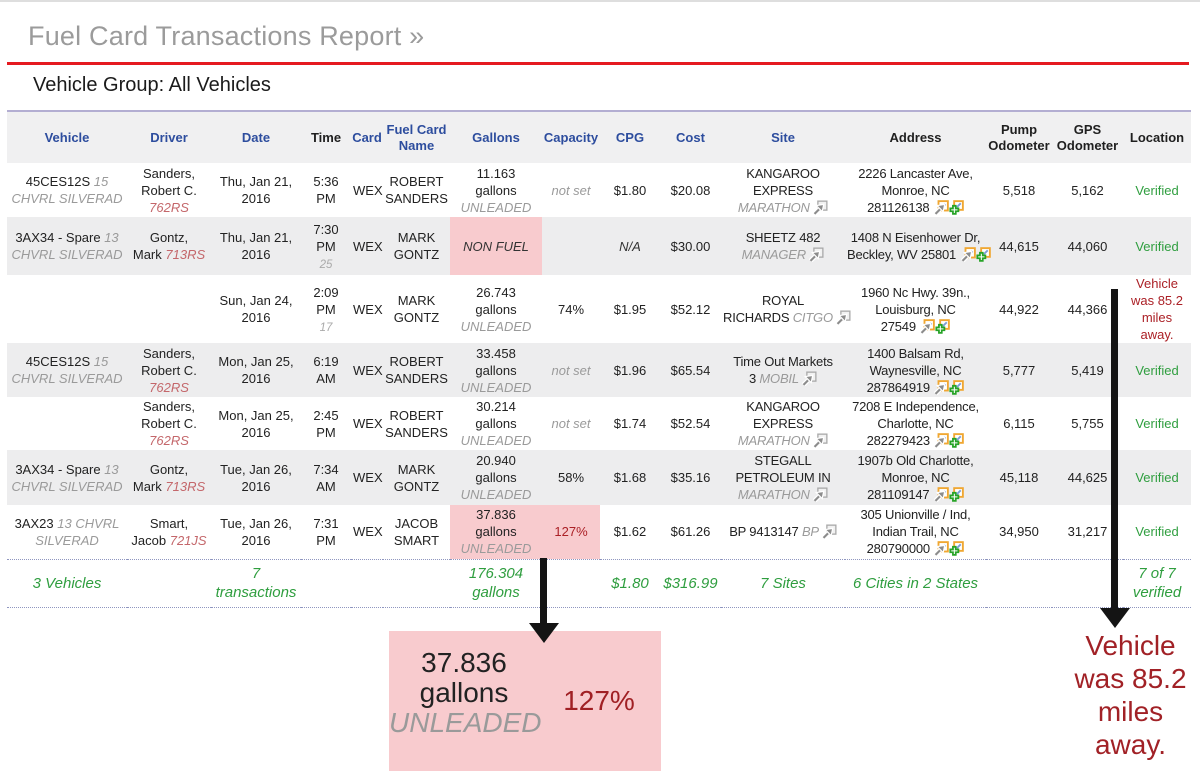 The image size is (1200, 783). Describe the element at coordinates (367, 137) in the screenshot. I see `column-header-card: Card` at that location.